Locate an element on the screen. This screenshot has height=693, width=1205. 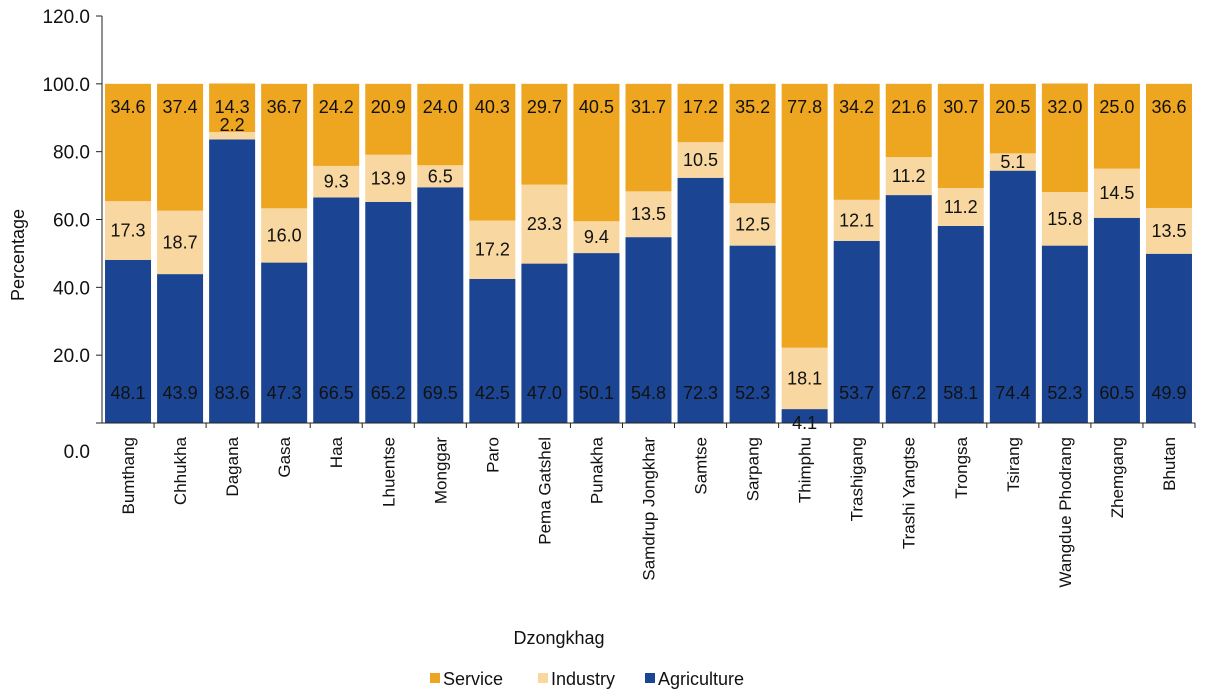
data-label-service: 34.6 is located at coordinates (128, 107).